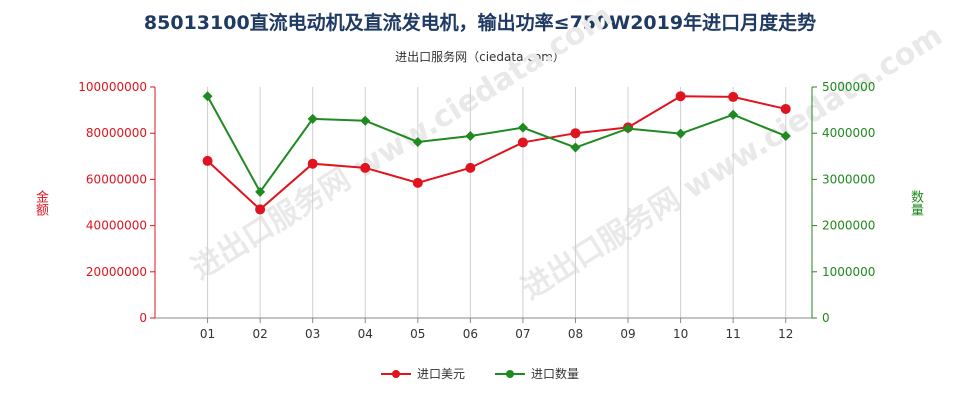  I want to click on y-axis-left-label: 金额, so click(40, 203).